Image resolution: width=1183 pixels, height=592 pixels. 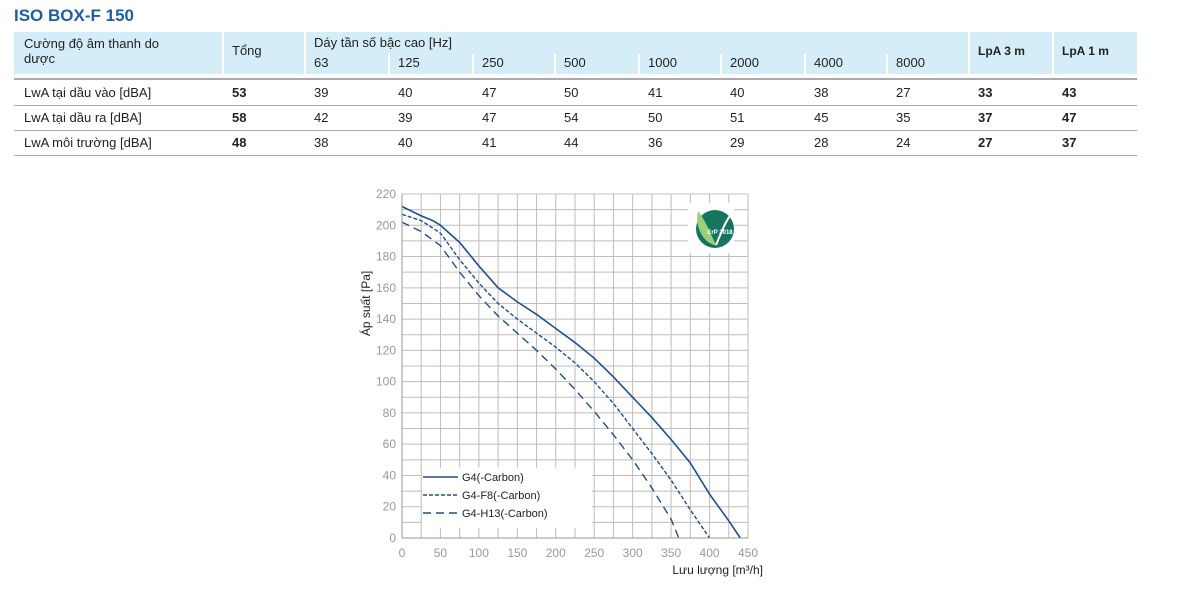 I want to click on legend-label: G4-F8(-Carbon), so click(x=501, y=496).